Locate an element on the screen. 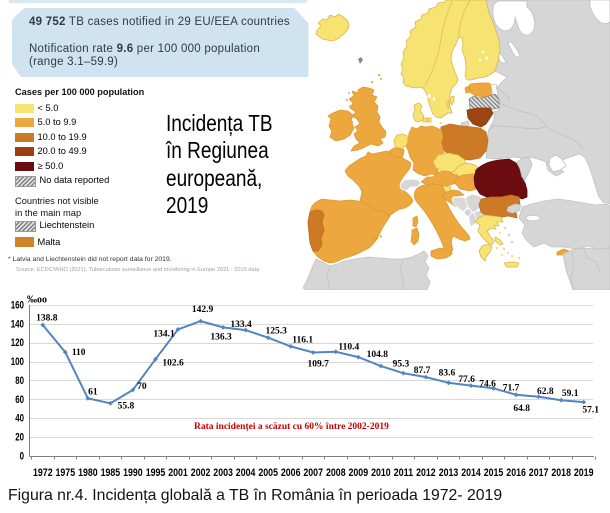  svg-text: 2003 is located at coordinates (223, 473).